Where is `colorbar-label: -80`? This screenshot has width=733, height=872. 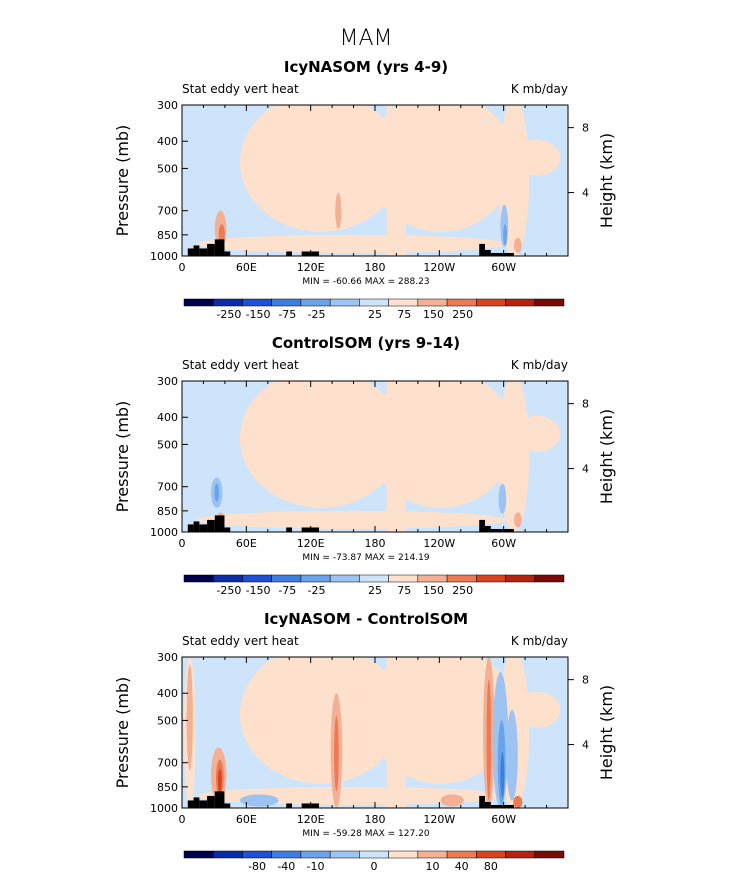
colorbar-label: -80 is located at coordinates (257, 866).